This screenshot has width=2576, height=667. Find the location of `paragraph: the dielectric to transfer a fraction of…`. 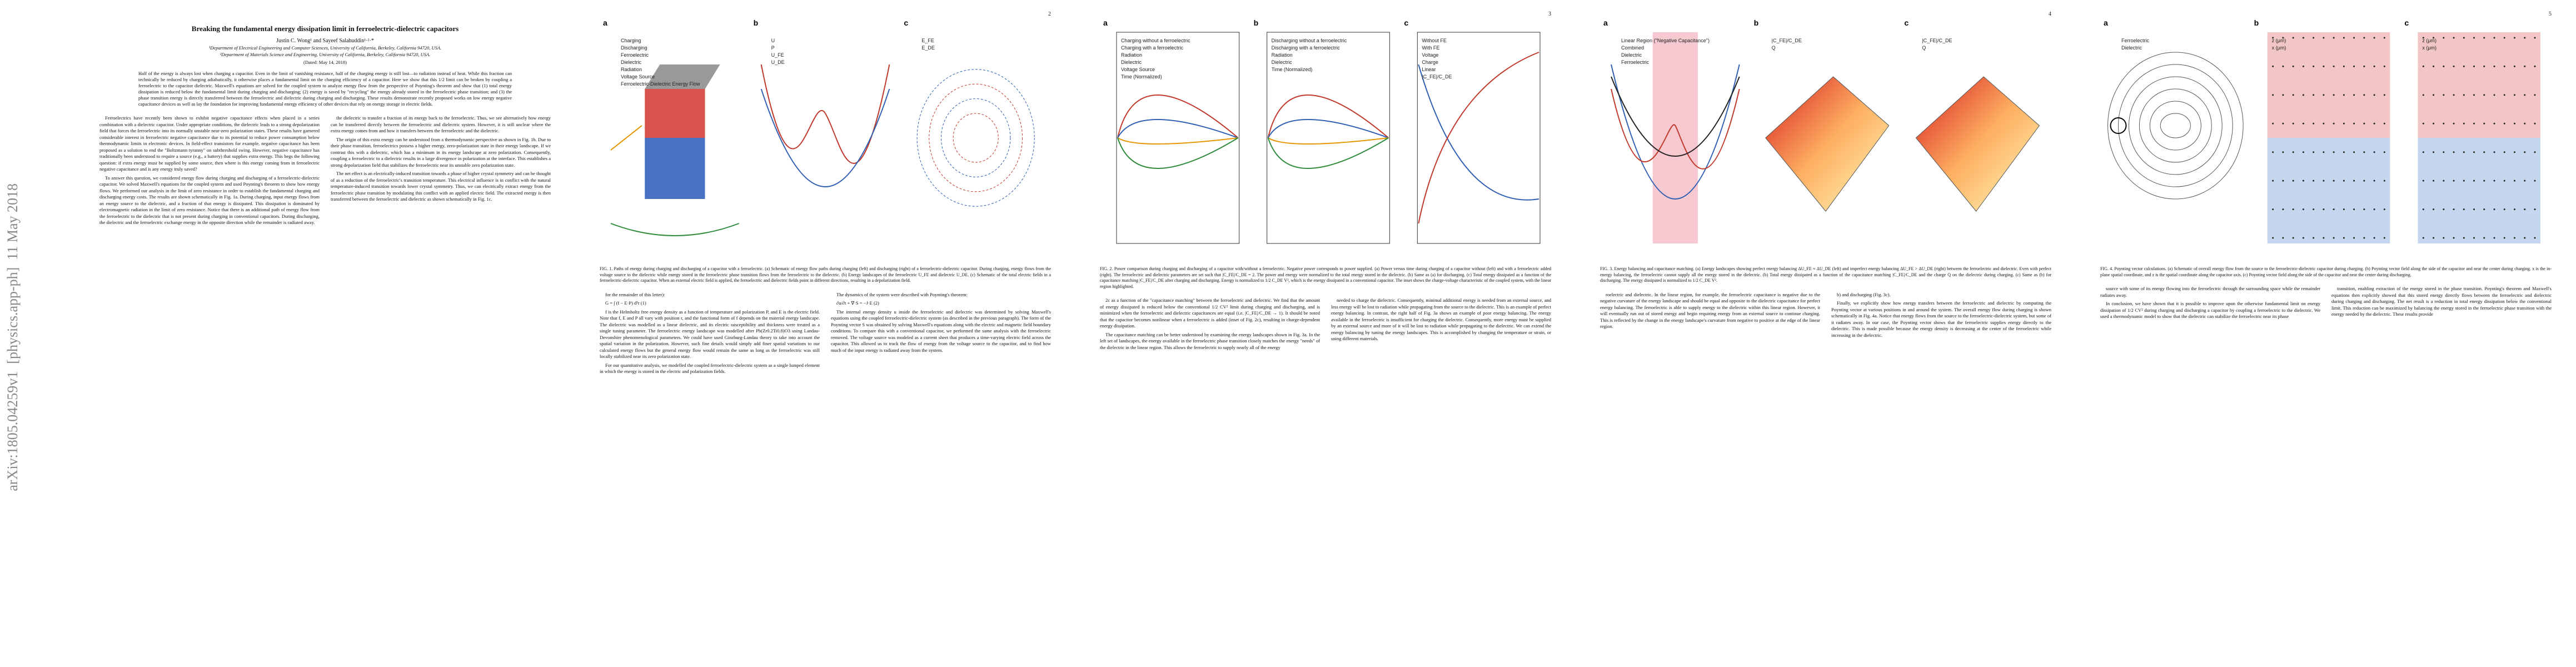

paragraph: the dielectric to transfer a fraction of… is located at coordinates (441, 124).